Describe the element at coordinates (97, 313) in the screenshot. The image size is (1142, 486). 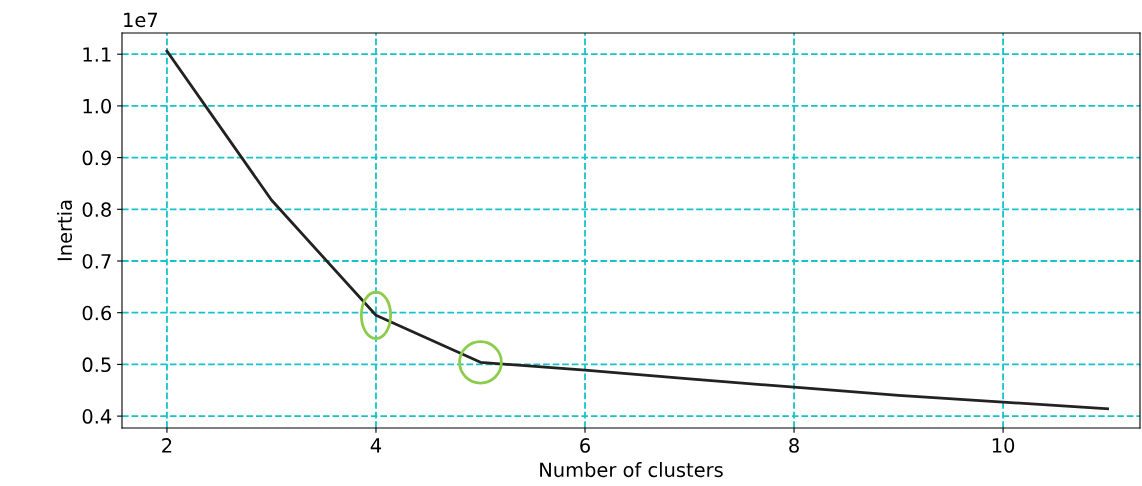
I see `y-tick-label: 0.6` at that location.